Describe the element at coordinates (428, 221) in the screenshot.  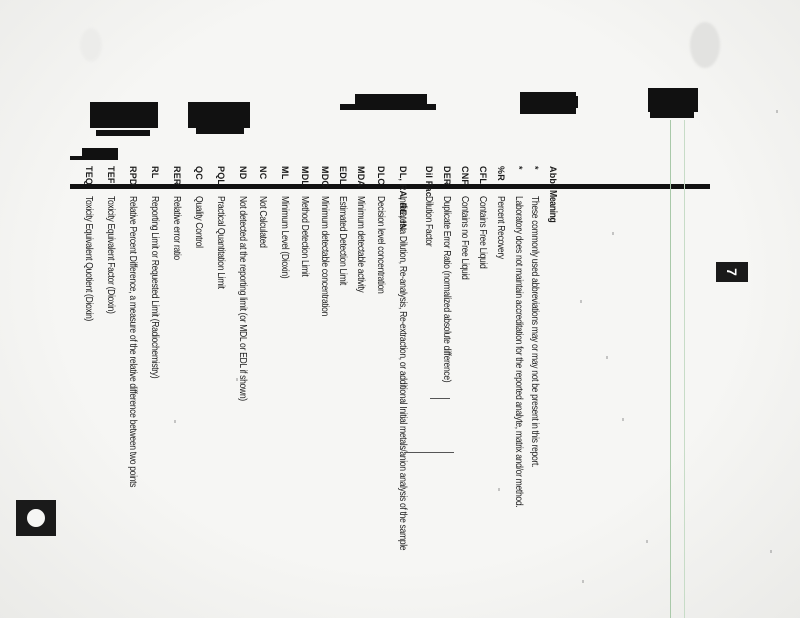
I see `table-row-meaning: Dilution Factor` at that location.